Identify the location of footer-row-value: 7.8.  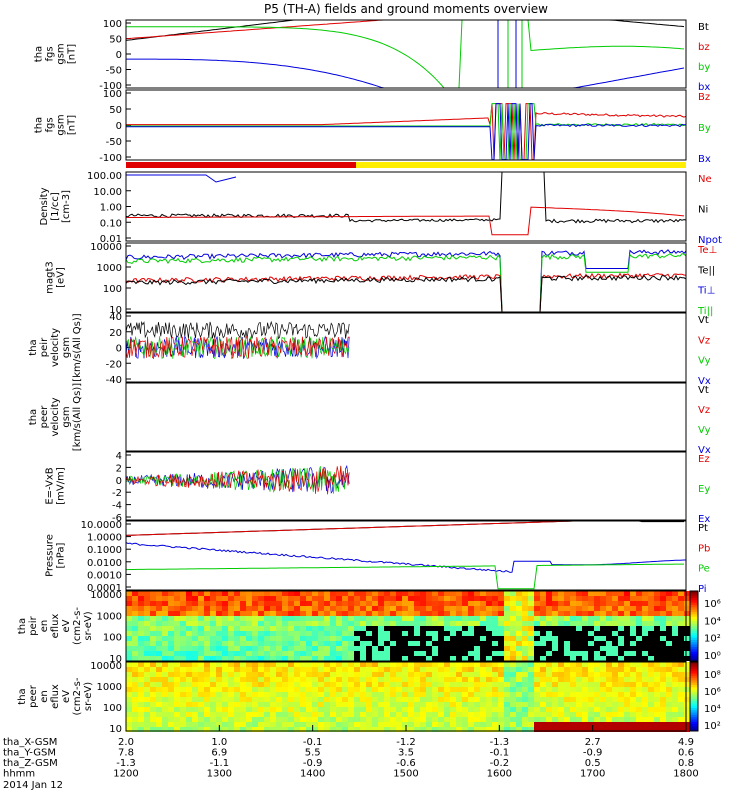
(126, 753).